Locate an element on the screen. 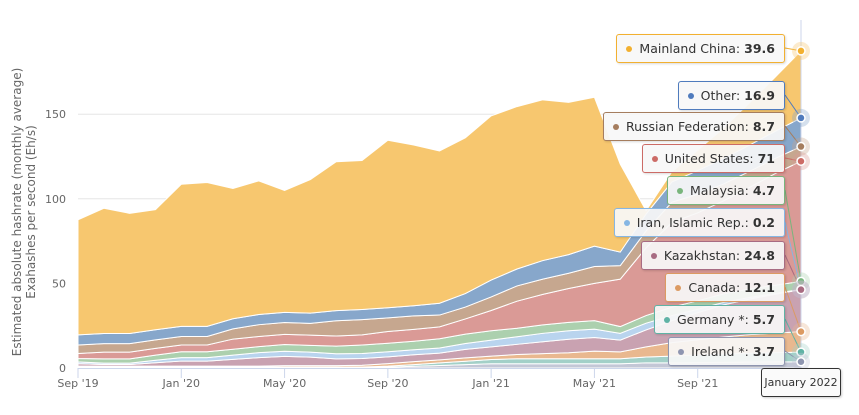  tooltip-label: Iran, Islamic Rep.: is located at coordinates (692, 222).